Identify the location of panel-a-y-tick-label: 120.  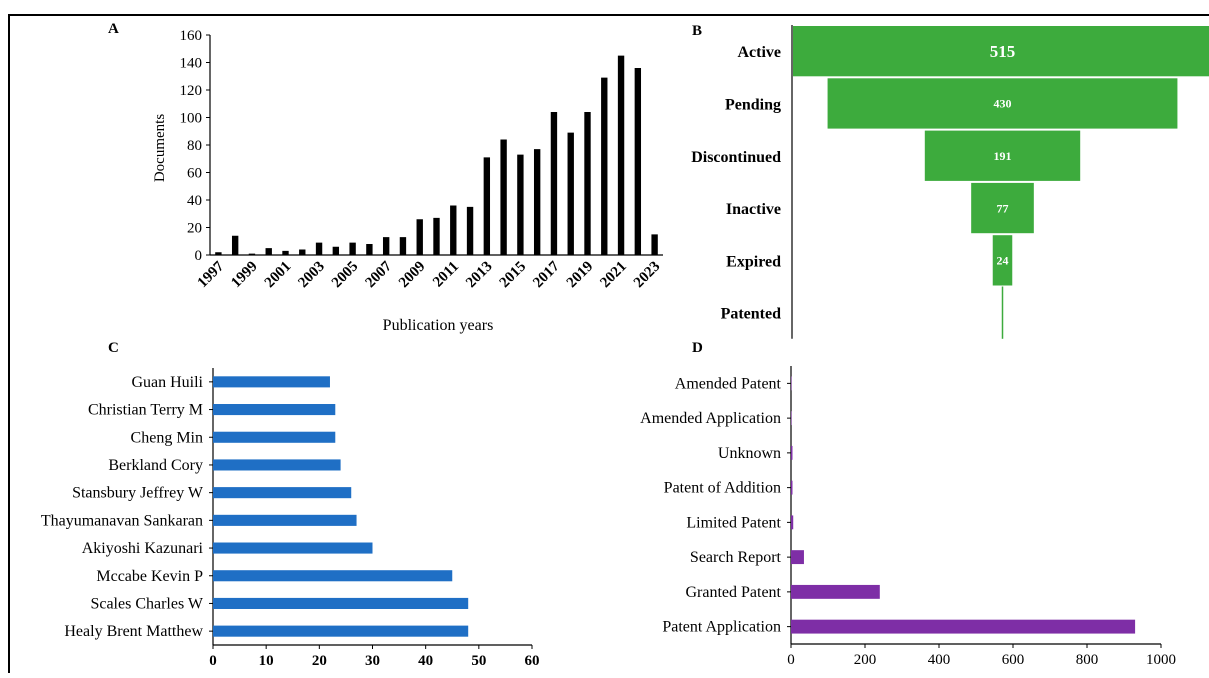
(191, 91).